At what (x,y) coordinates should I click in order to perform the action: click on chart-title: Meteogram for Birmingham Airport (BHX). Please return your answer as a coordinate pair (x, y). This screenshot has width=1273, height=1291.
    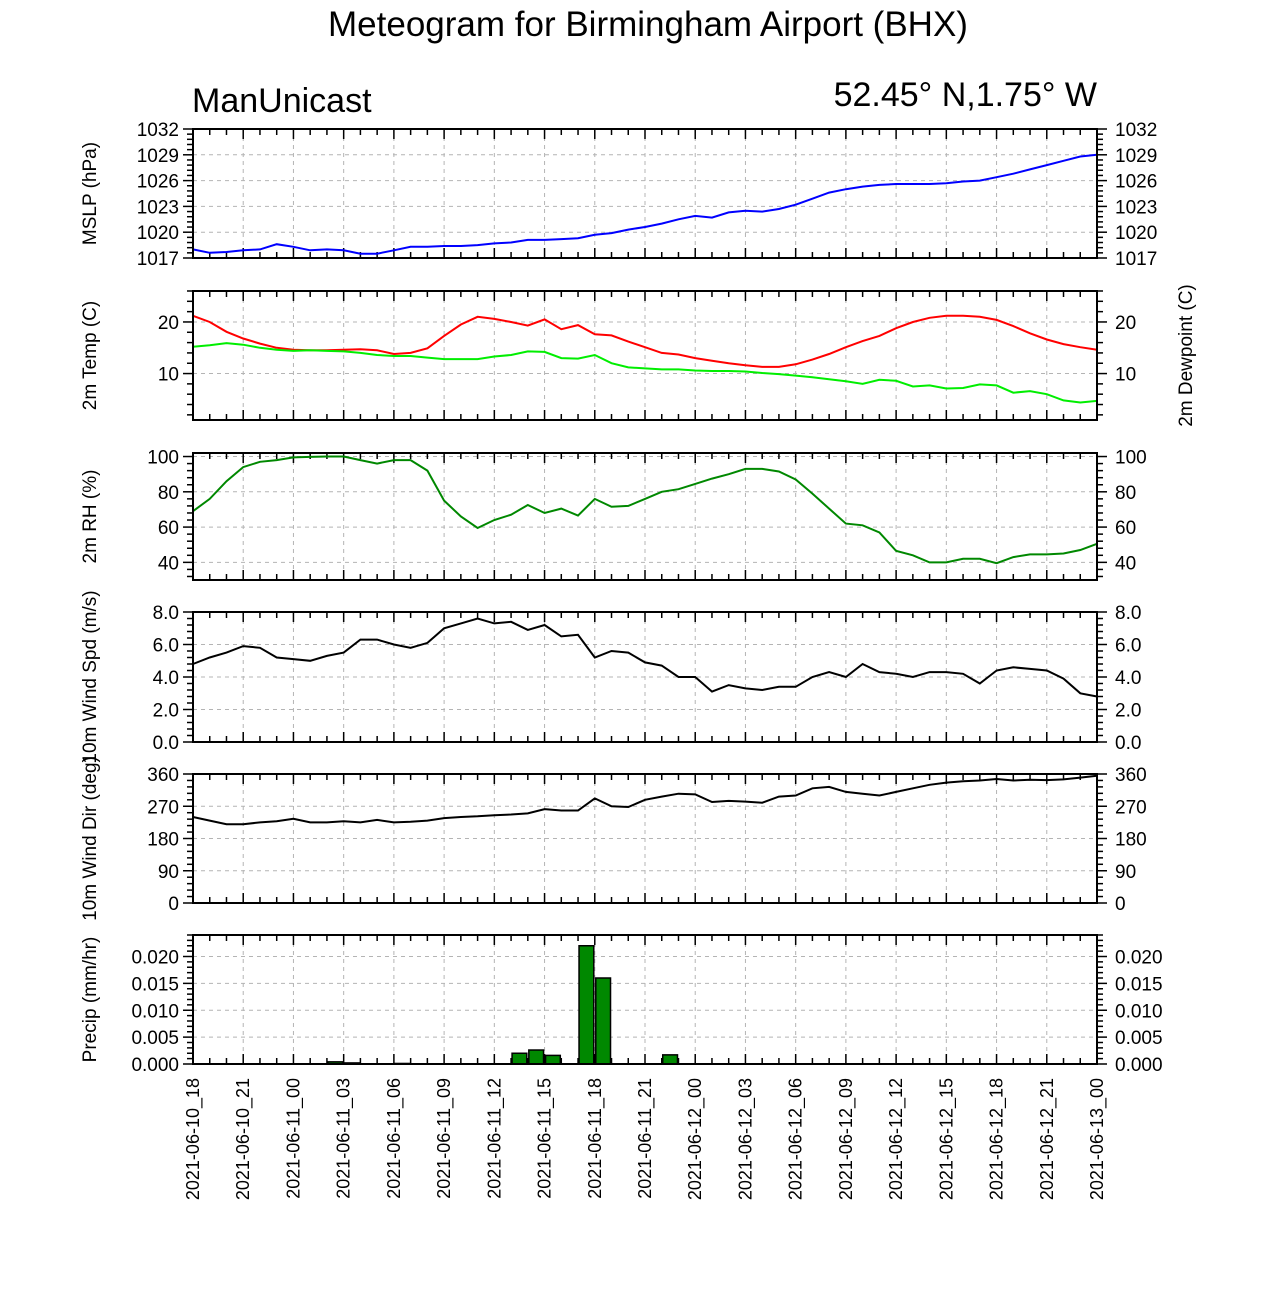
    Looking at the image, I should click on (648, 24).